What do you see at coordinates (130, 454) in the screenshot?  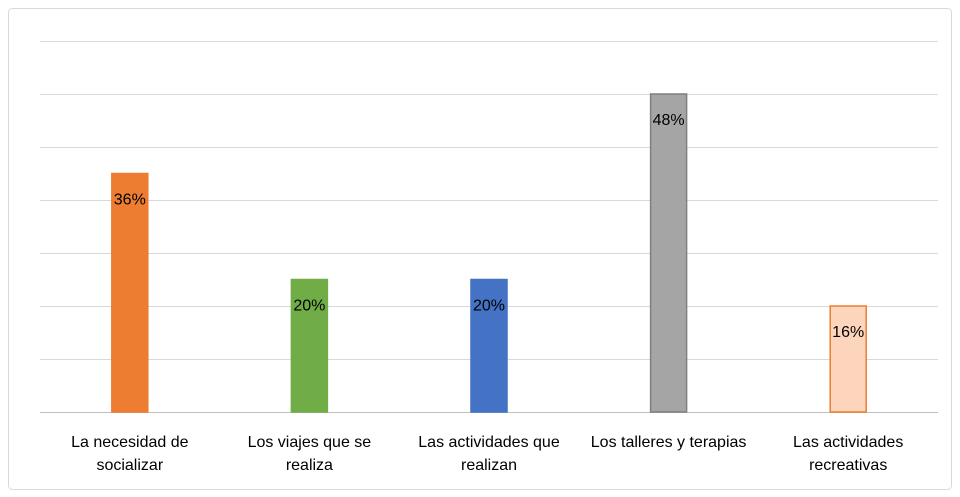 I see `x-tick-label: La necesidad de socializar` at bounding box center [130, 454].